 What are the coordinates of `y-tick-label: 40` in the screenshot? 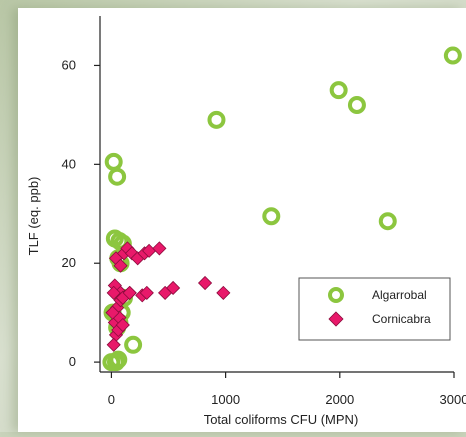 It's located at (69, 163).